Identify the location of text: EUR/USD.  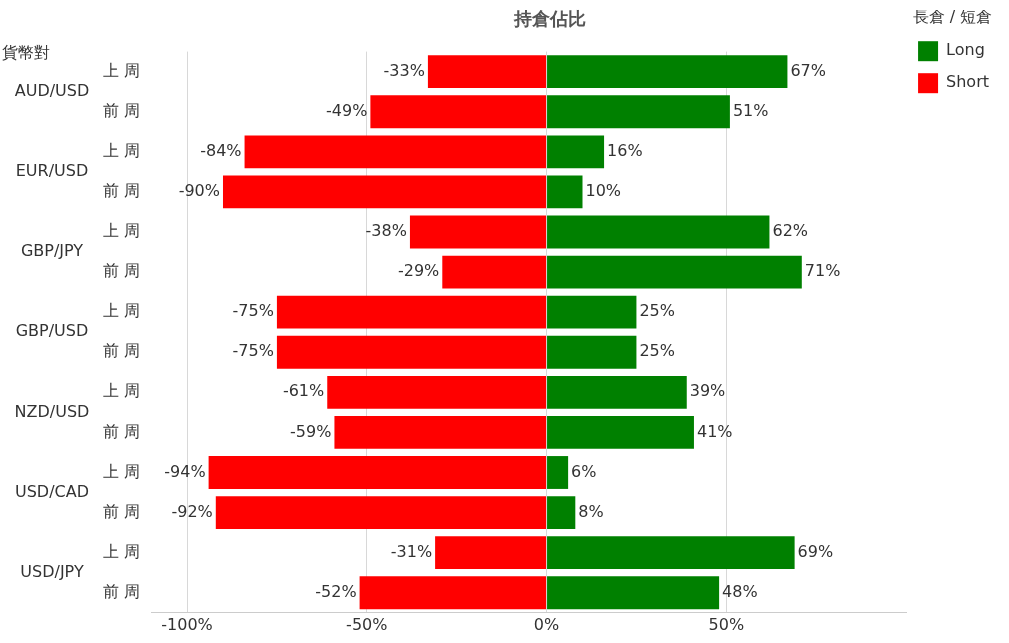
(52, 171).